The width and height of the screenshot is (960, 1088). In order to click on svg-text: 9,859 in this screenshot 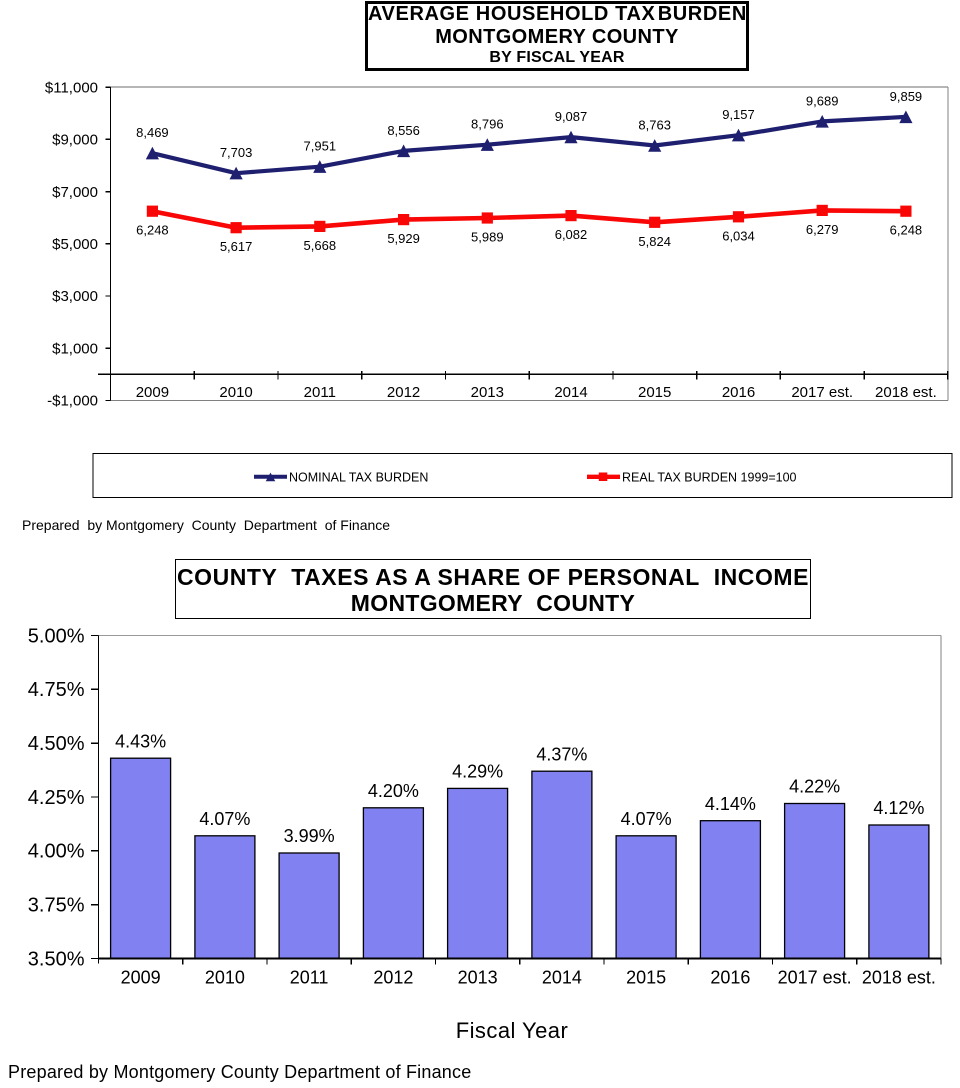, I will do `click(906, 96)`.